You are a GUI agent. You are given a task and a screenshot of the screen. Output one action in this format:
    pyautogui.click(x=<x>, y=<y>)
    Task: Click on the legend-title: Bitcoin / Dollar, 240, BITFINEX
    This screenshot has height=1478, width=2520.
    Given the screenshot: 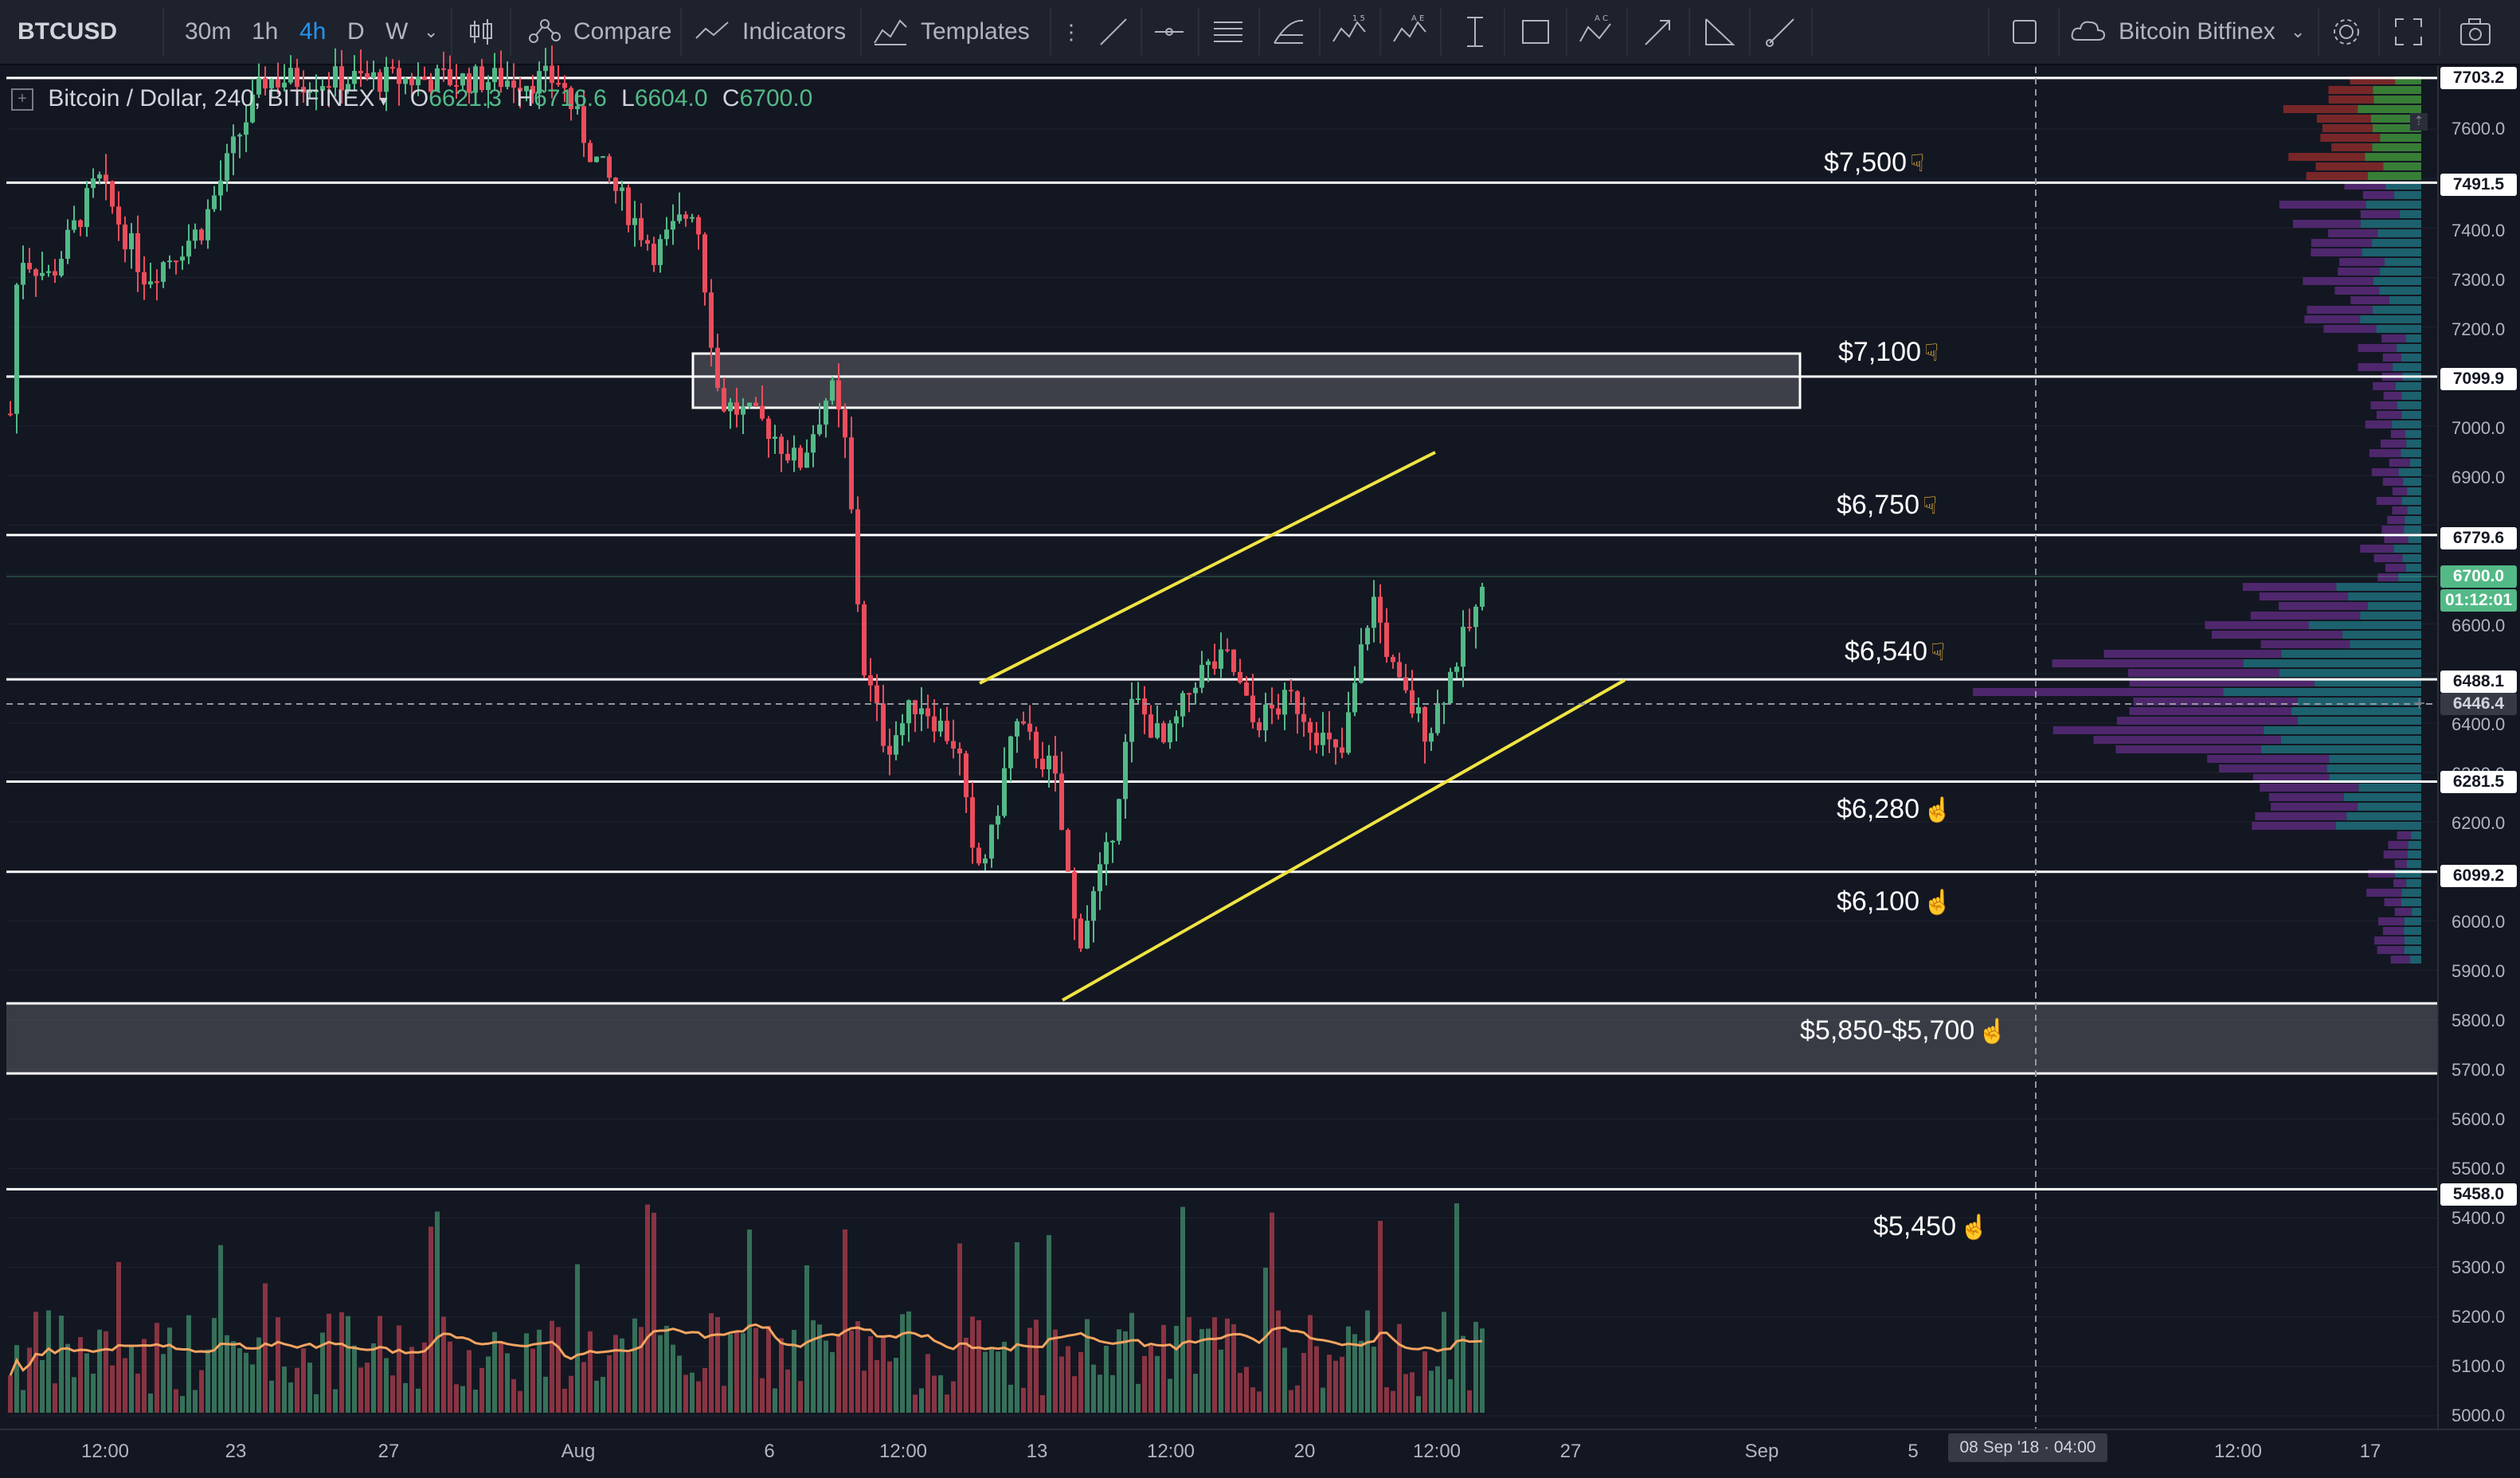 What is the action you would take?
    pyautogui.click(x=211, y=98)
    